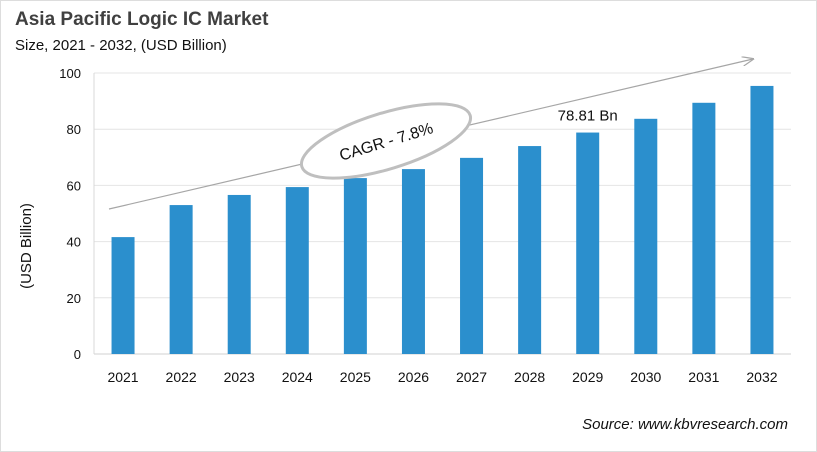 This screenshot has height=452, width=817. I want to click on bar-2029, so click(588, 243).